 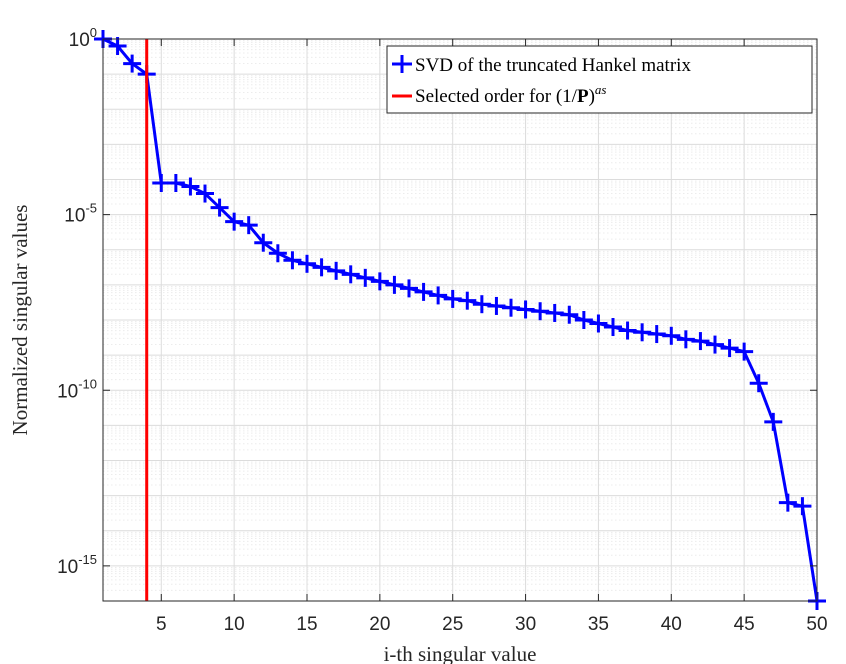 I want to click on legend-order-pre: Selected order for (1/, so click(x=496, y=96).